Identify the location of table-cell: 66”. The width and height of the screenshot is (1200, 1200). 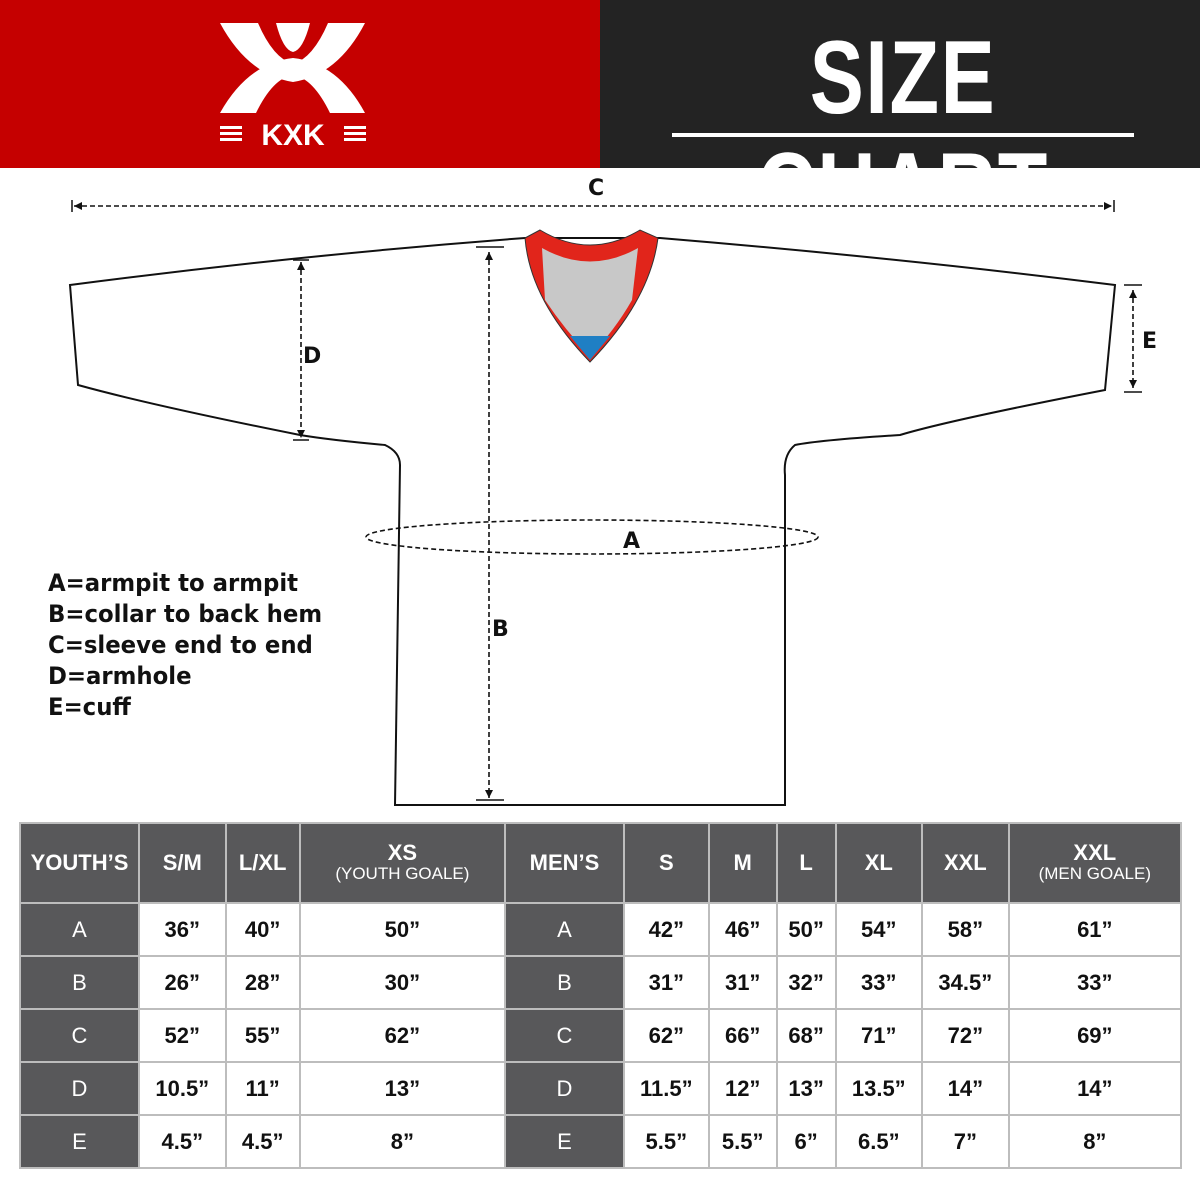
(742, 1035).